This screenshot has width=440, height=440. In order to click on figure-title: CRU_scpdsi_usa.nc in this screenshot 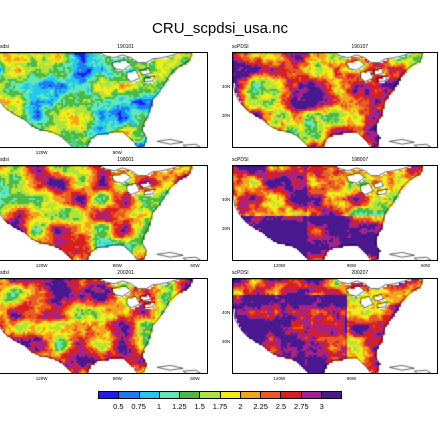, I will do `click(220, 28)`.